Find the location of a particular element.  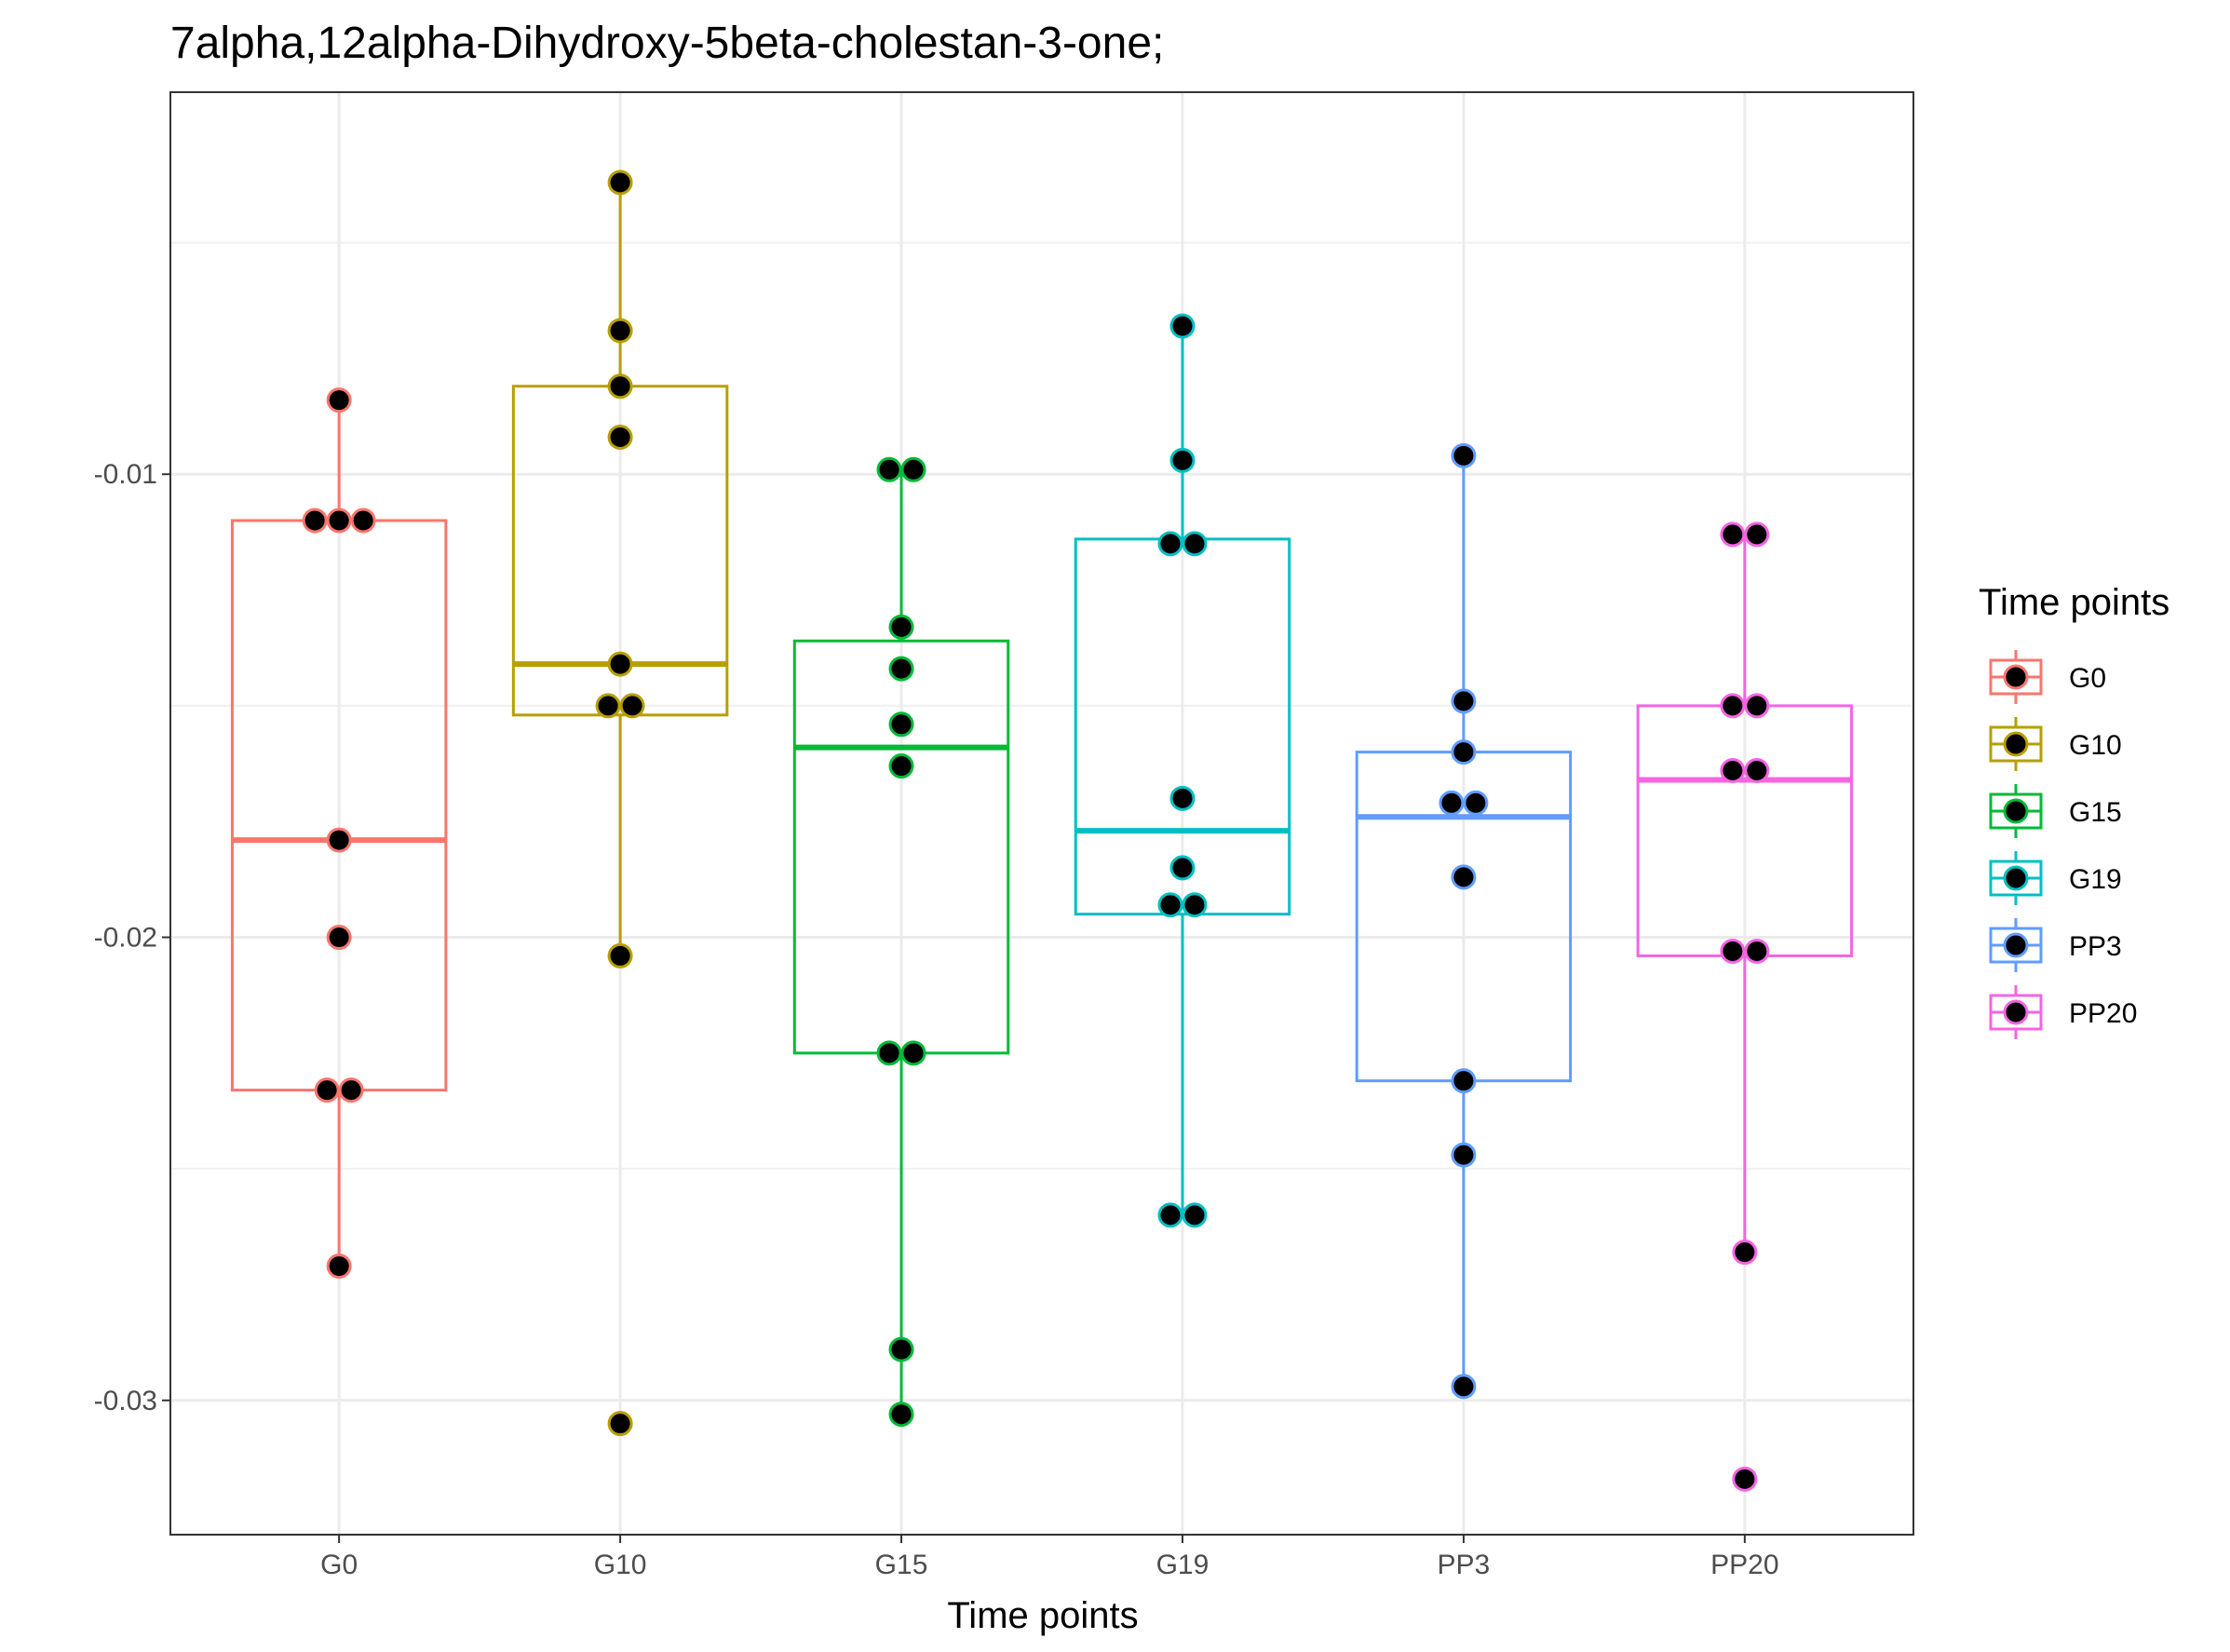

x-tick-label: G19 is located at coordinates (1183, 1565).